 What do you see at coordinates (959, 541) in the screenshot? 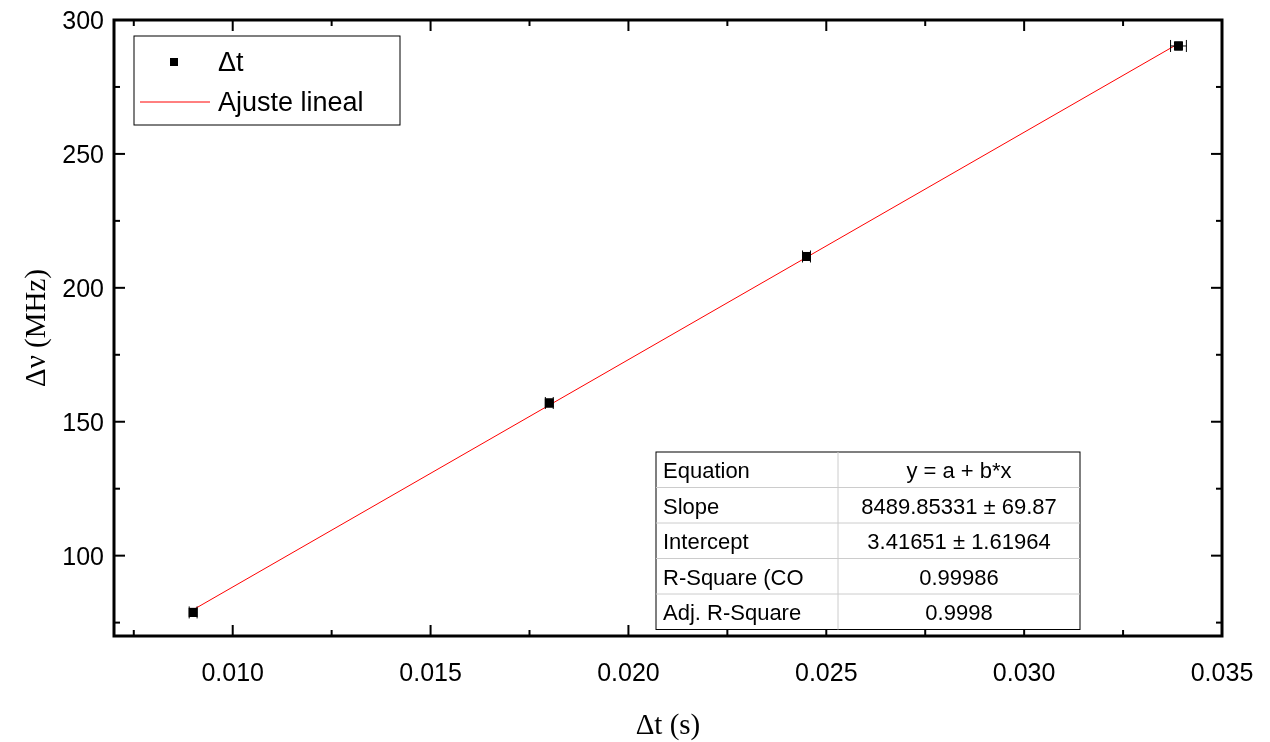
I see `annotation: 3.41651 ± 1.61964` at bounding box center [959, 541].